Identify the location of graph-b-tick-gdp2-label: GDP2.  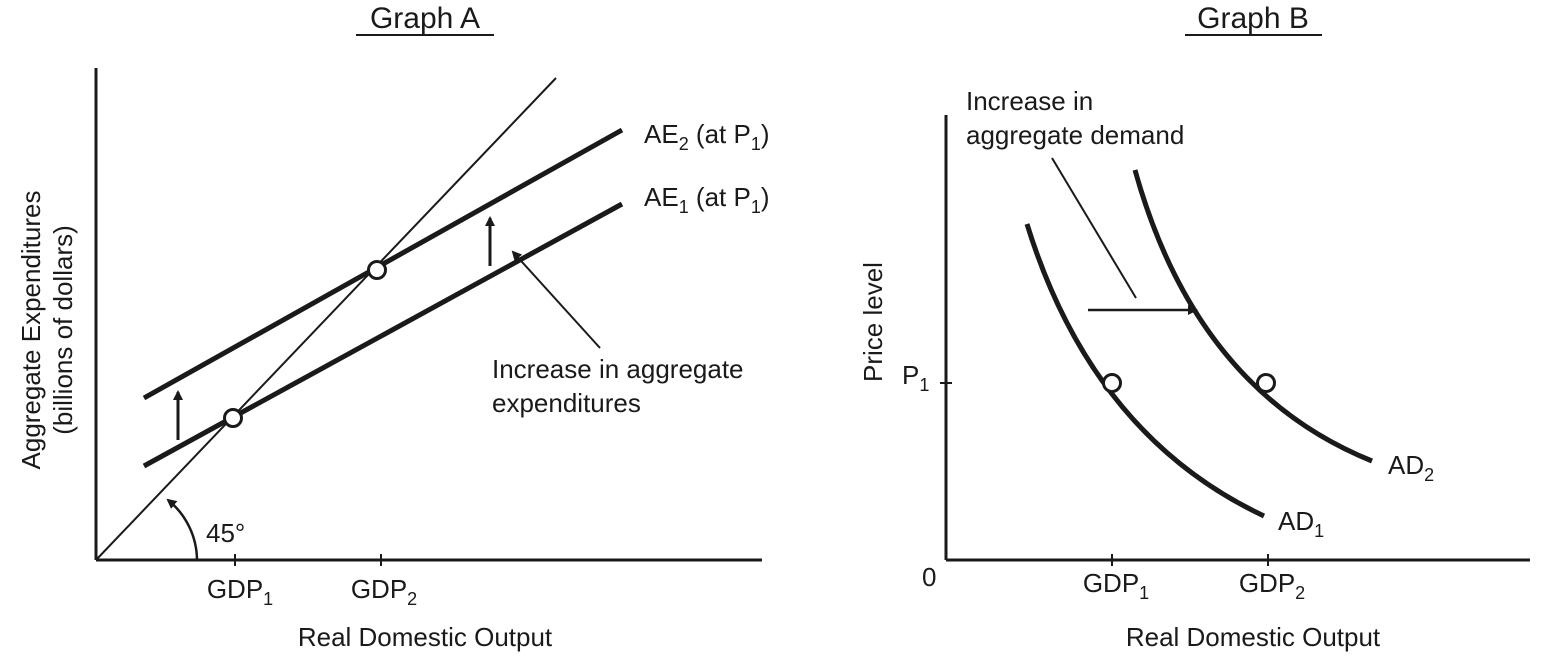
(1272, 585).